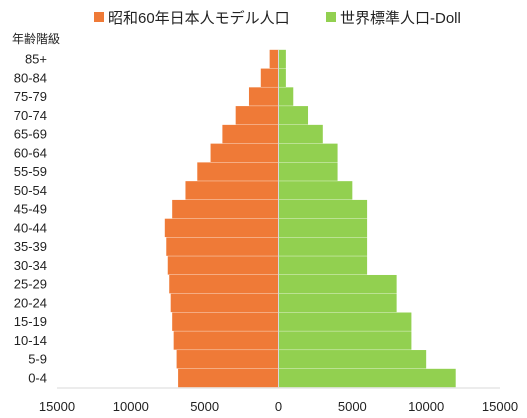  I want to click on y-tick-label: 45-49, so click(30, 209).